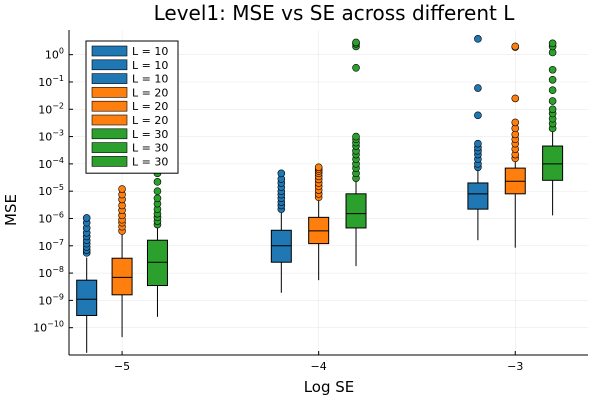 The width and height of the screenshot is (600, 404). What do you see at coordinates (51, 245) in the screenshot?
I see `y-tick-label: 10⁻⁷` at bounding box center [51, 245].